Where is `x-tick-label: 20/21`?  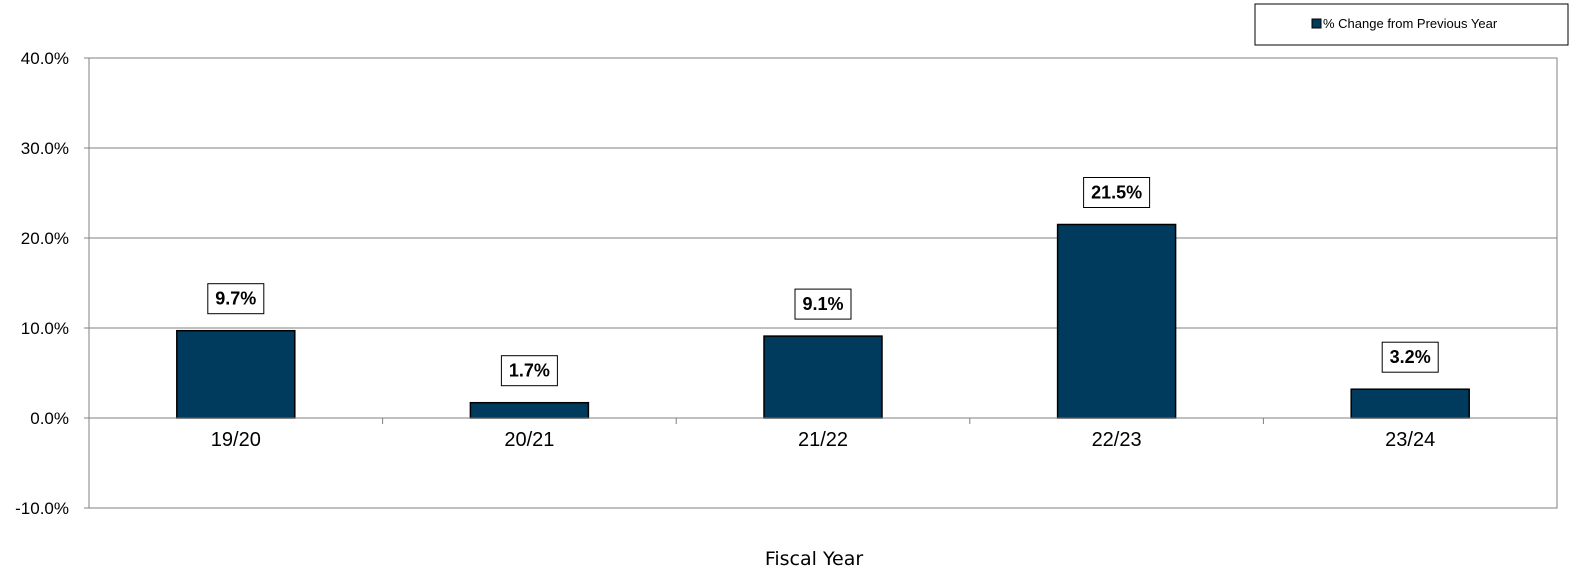 x-tick-label: 20/21 is located at coordinates (529, 440).